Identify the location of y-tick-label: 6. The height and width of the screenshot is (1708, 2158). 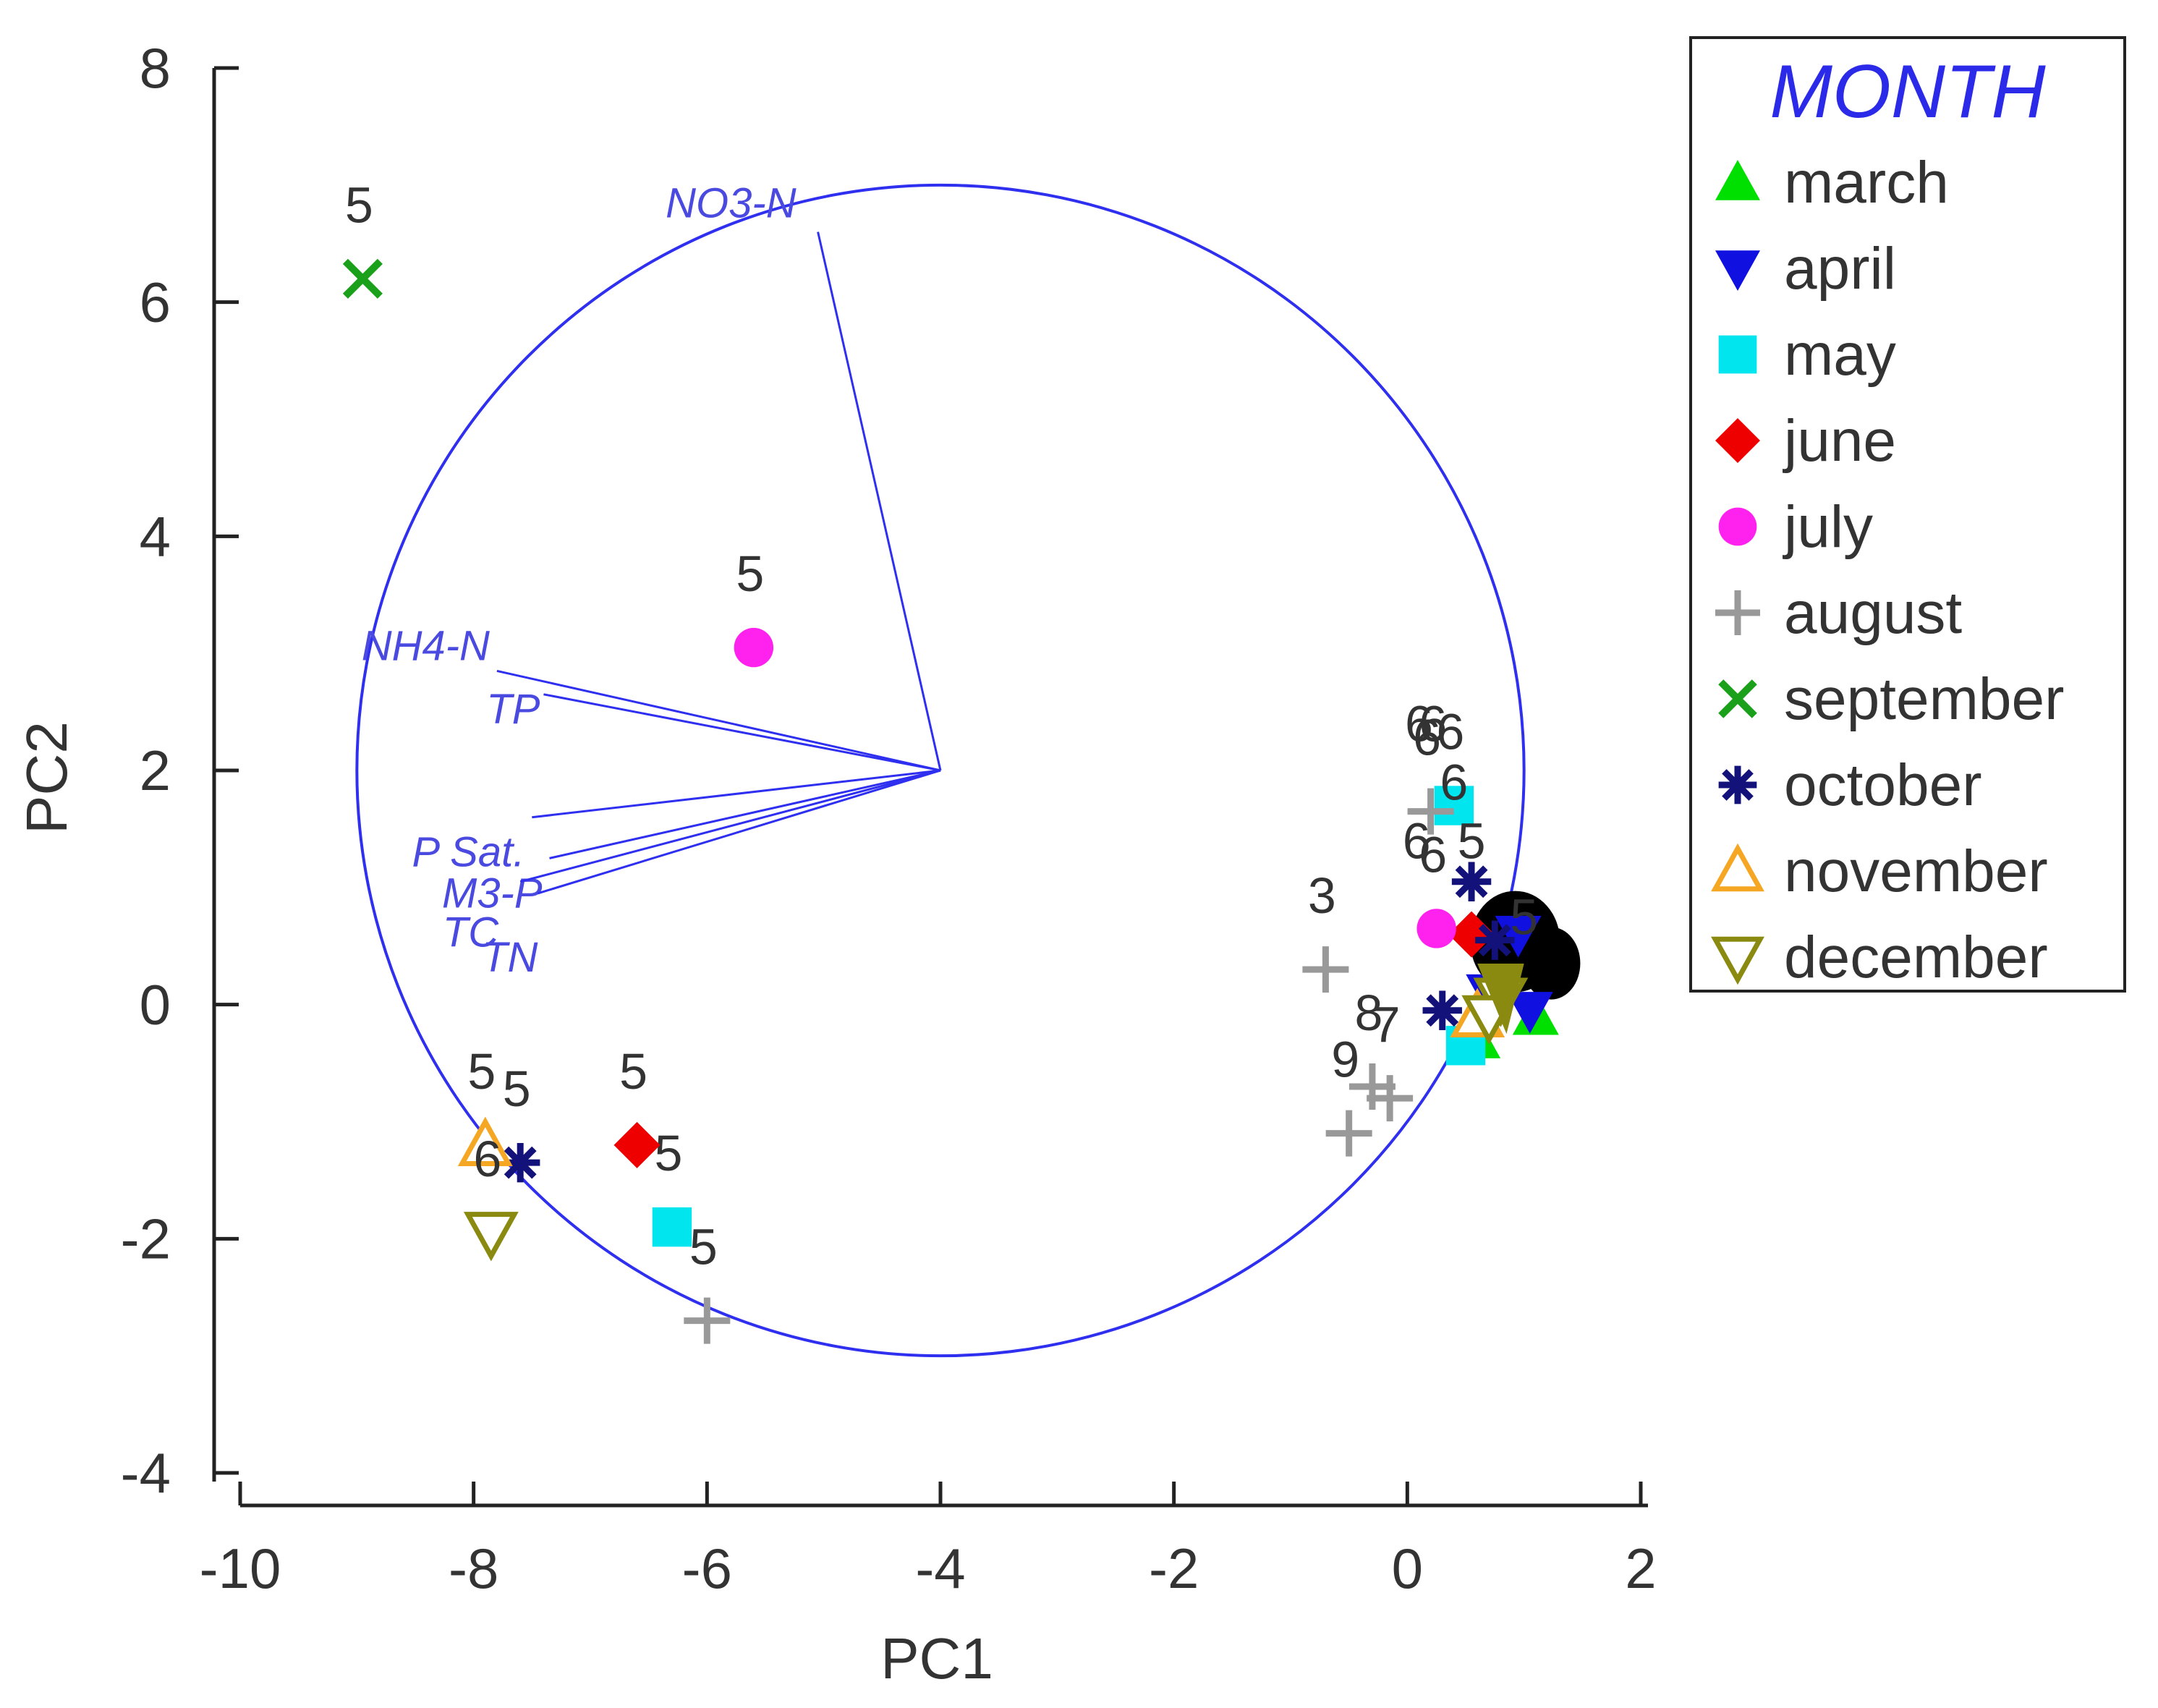
(155, 302).